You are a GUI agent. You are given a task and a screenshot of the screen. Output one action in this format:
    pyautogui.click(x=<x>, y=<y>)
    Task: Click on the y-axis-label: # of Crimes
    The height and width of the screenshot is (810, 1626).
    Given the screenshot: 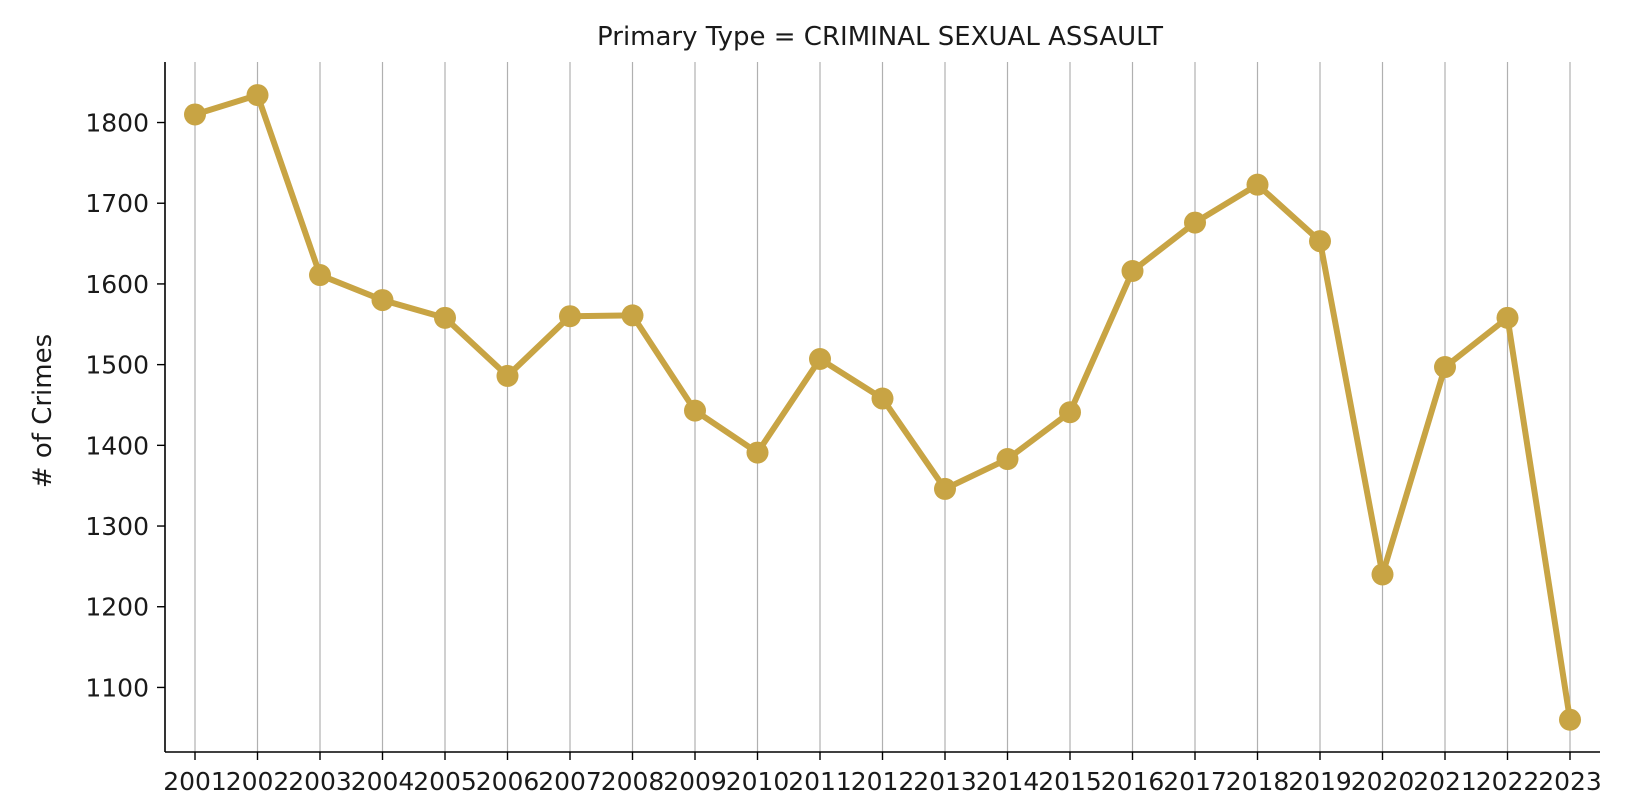 What is the action you would take?
    pyautogui.click(x=43, y=411)
    